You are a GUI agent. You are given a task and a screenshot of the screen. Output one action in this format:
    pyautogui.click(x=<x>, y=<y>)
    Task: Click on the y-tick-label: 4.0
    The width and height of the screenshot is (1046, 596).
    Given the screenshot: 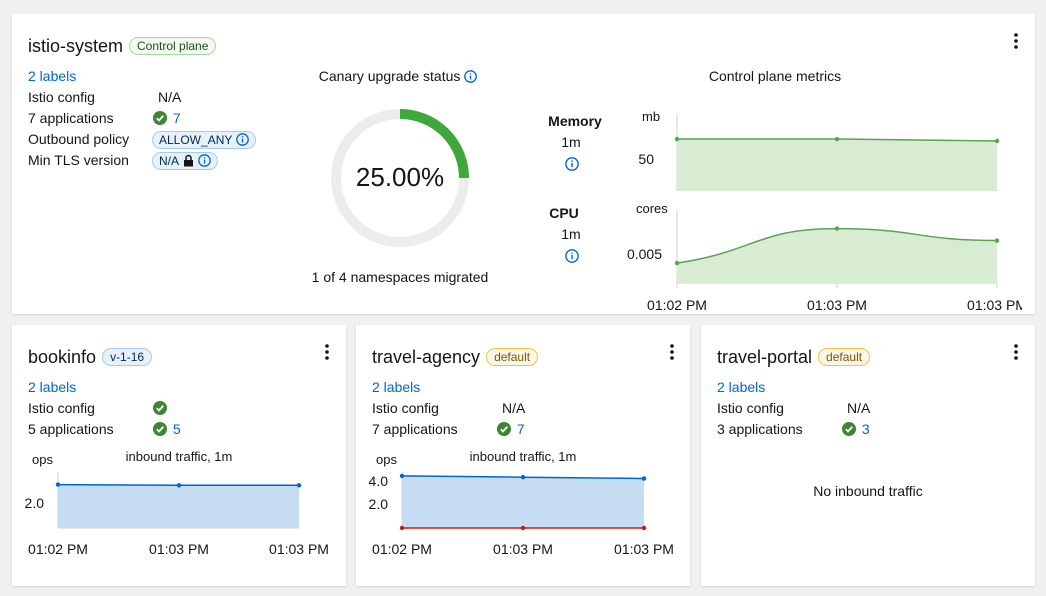 What is the action you would take?
    pyautogui.click(x=379, y=481)
    